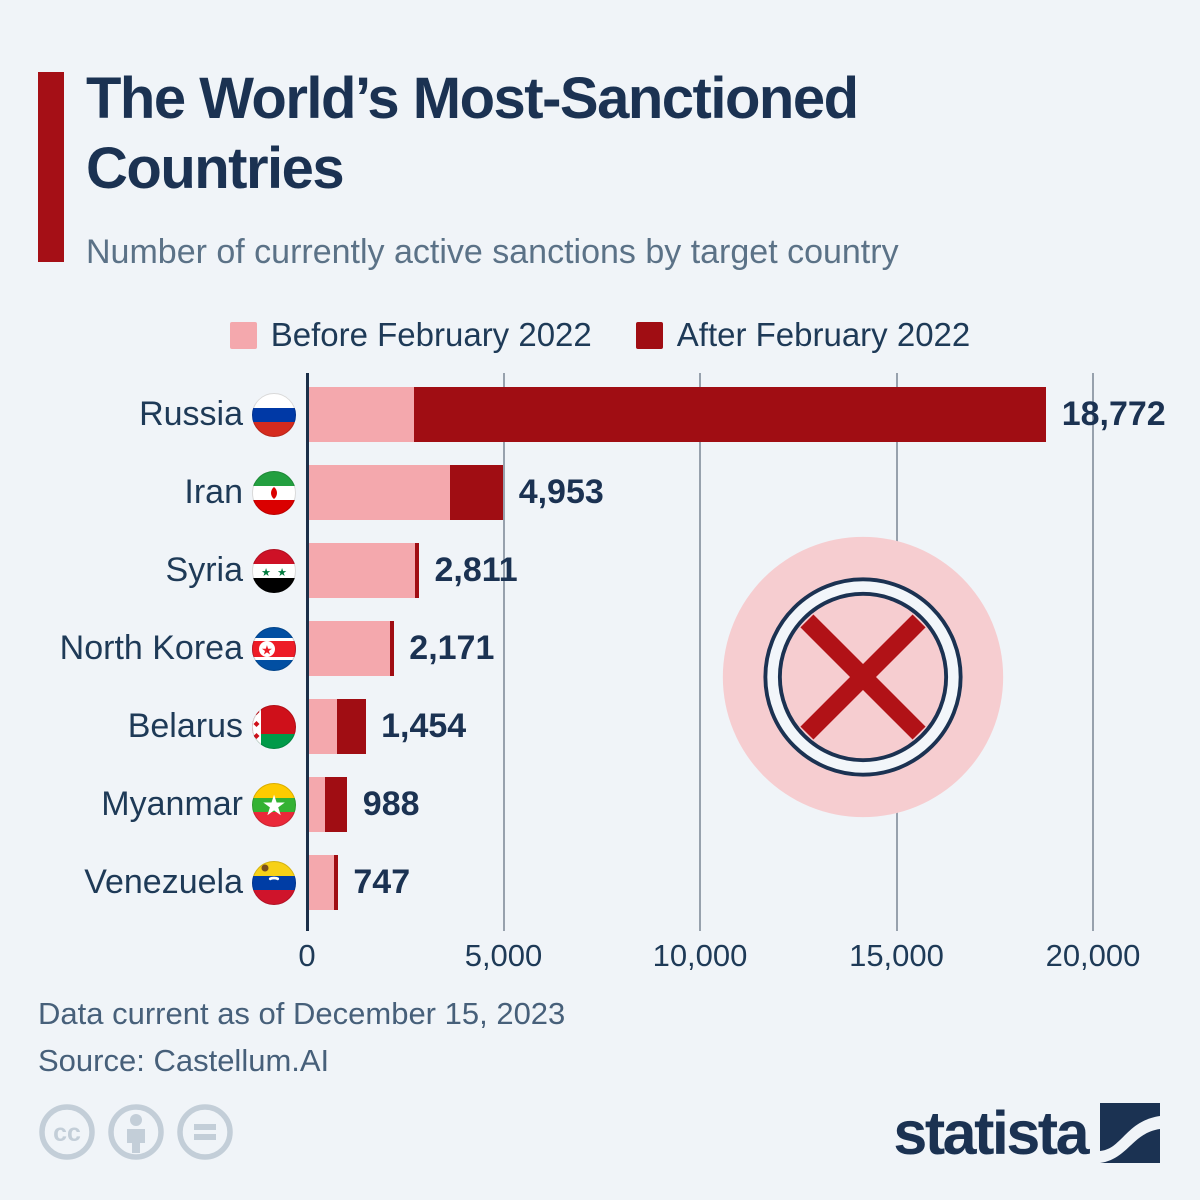 The width and height of the screenshot is (1200, 1200). I want to click on flag-iran-icon, so click(274, 492).